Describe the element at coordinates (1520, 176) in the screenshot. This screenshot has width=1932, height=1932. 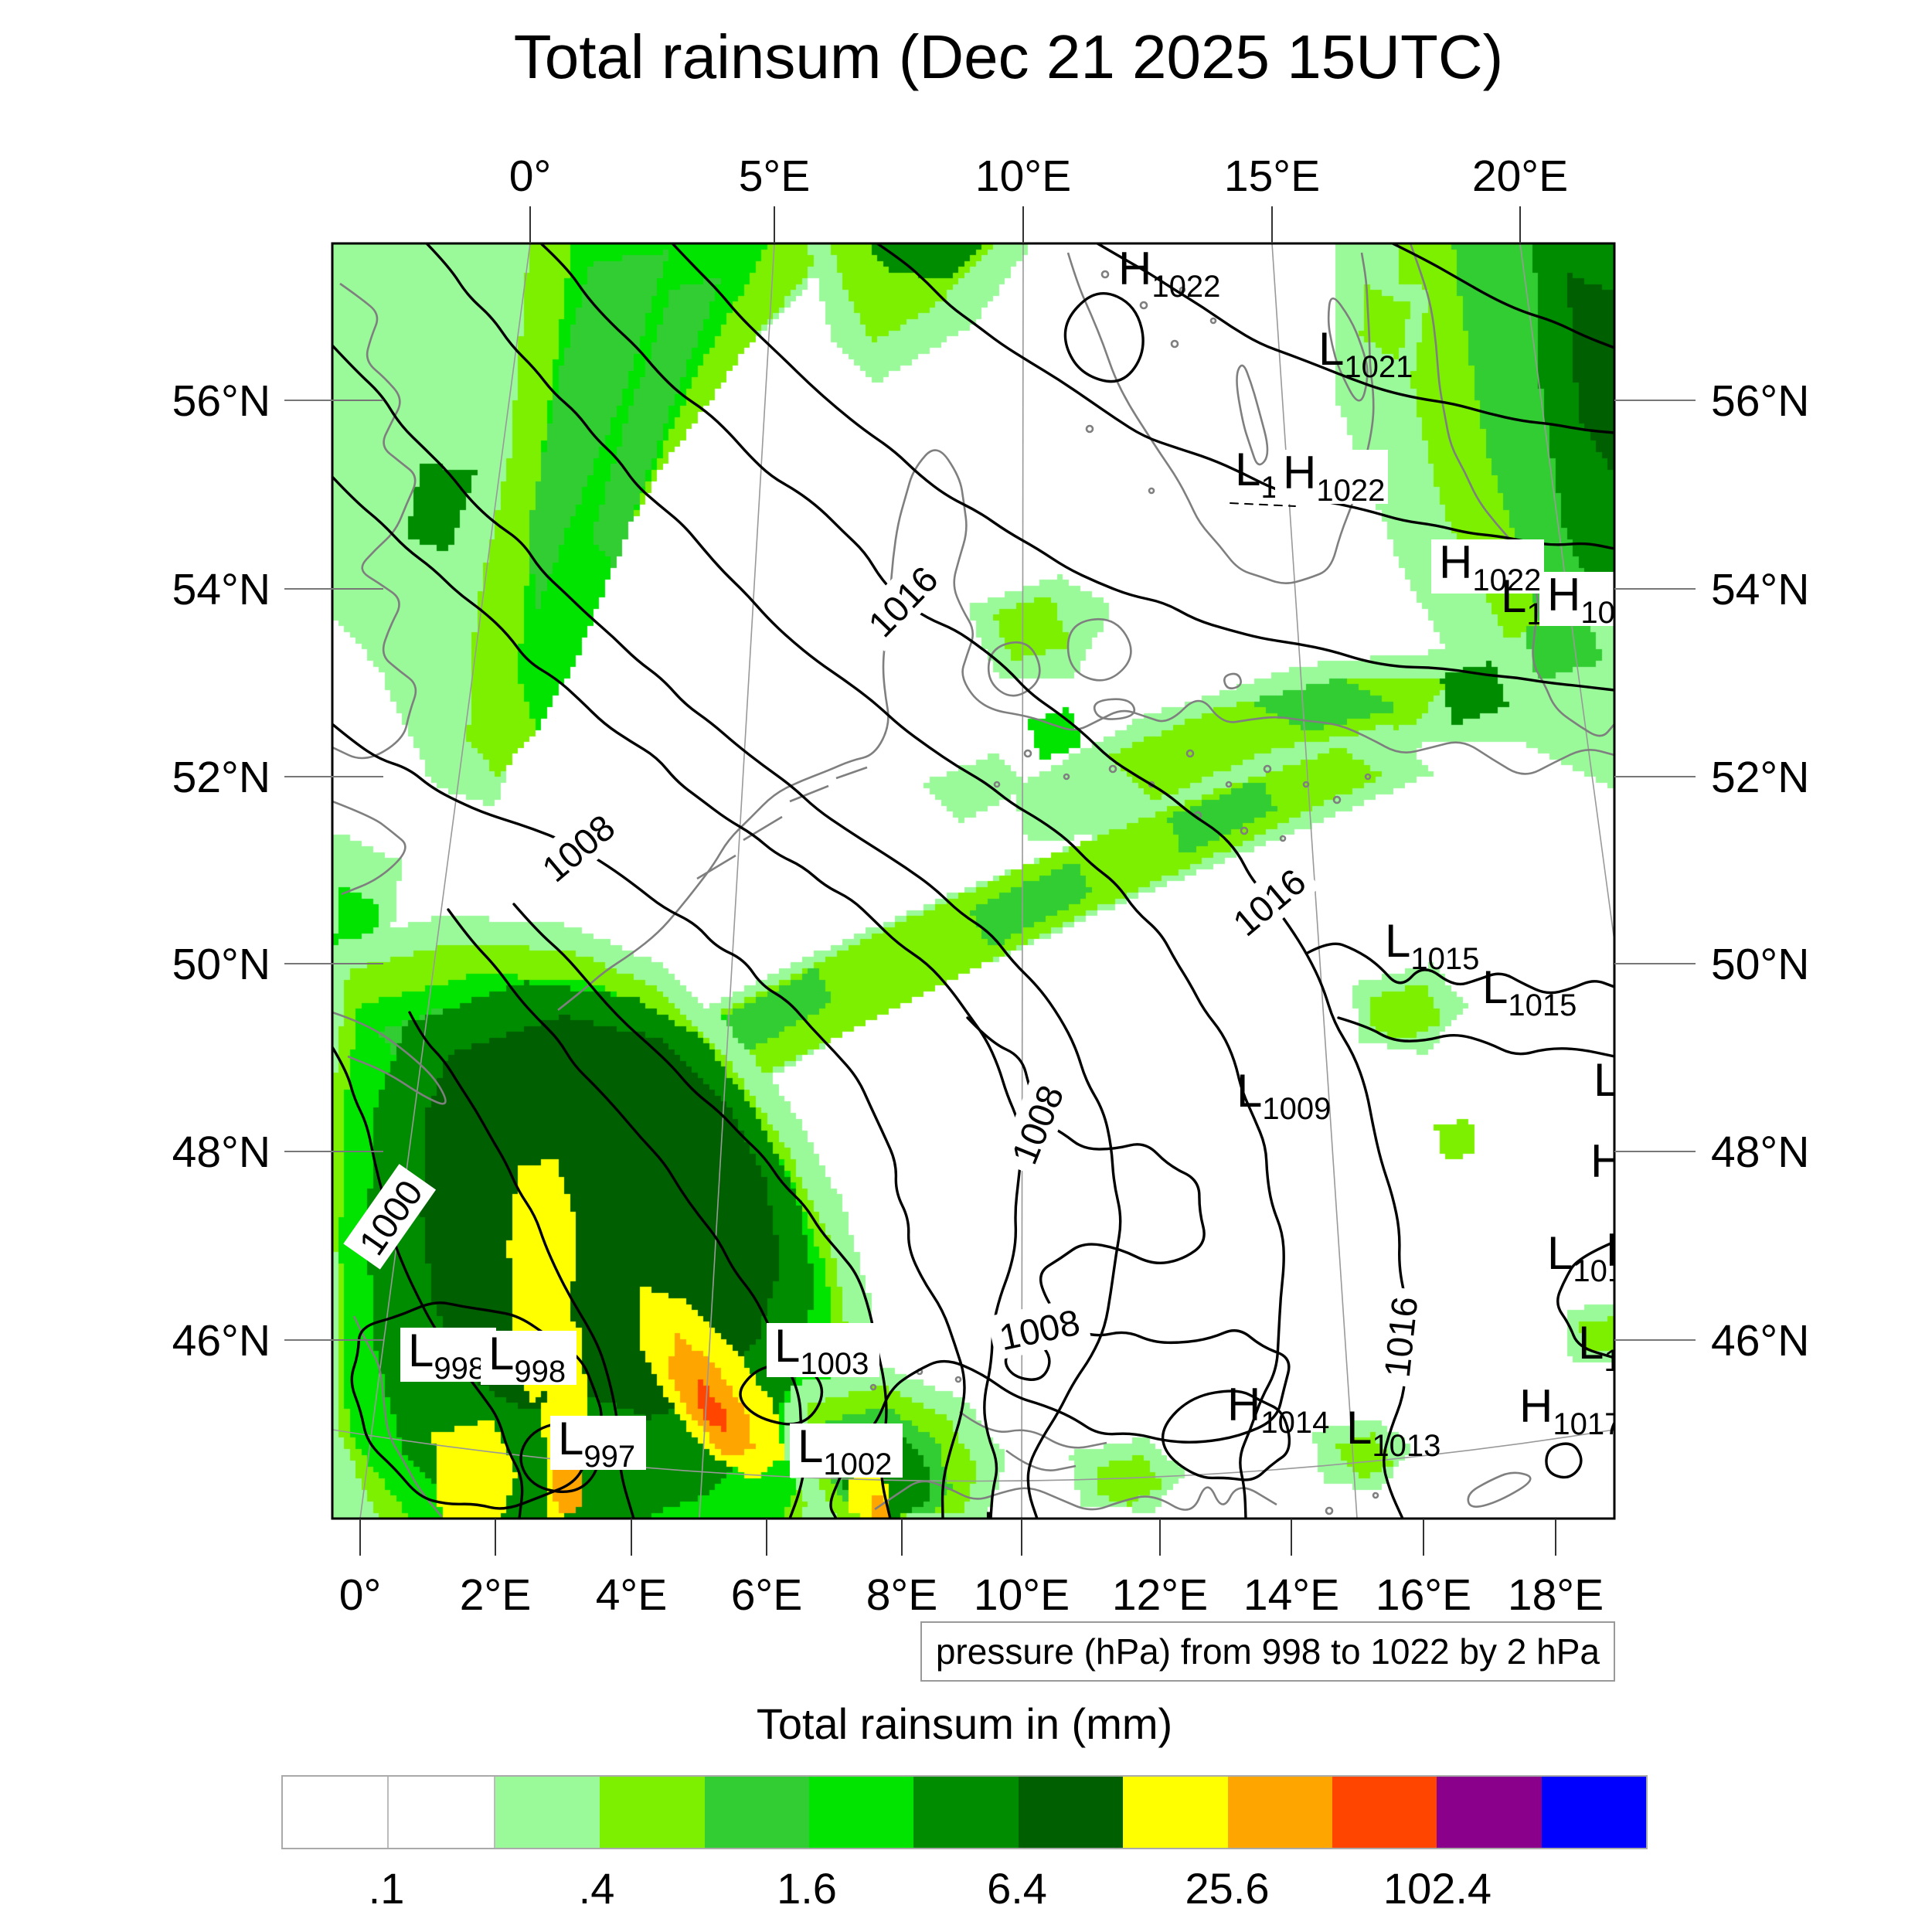
I see `axis-tick-label-top: 20°E` at that location.